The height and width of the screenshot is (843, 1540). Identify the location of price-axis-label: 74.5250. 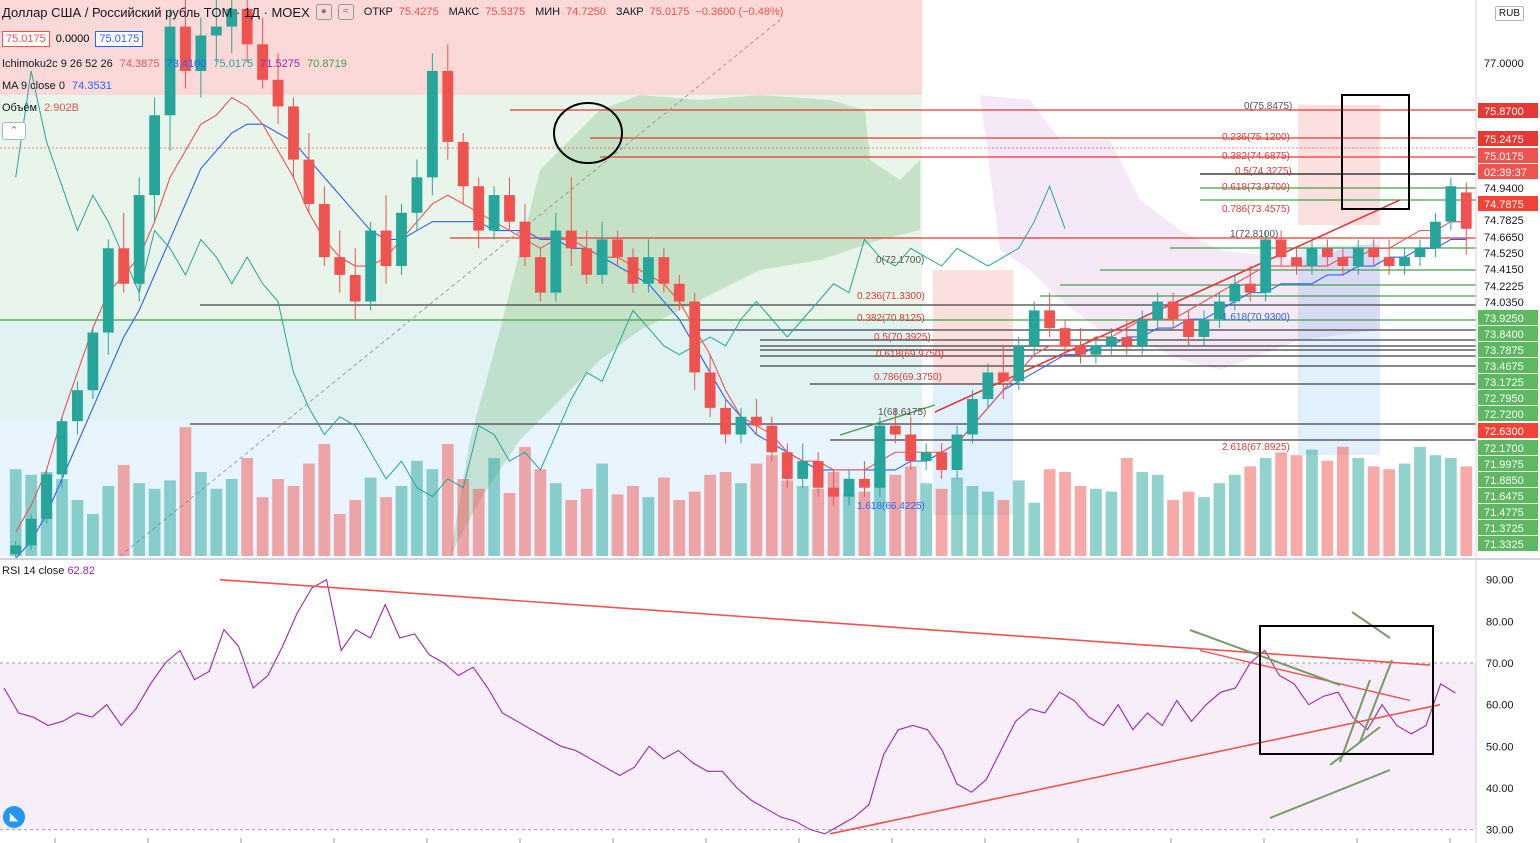
(1504, 254).